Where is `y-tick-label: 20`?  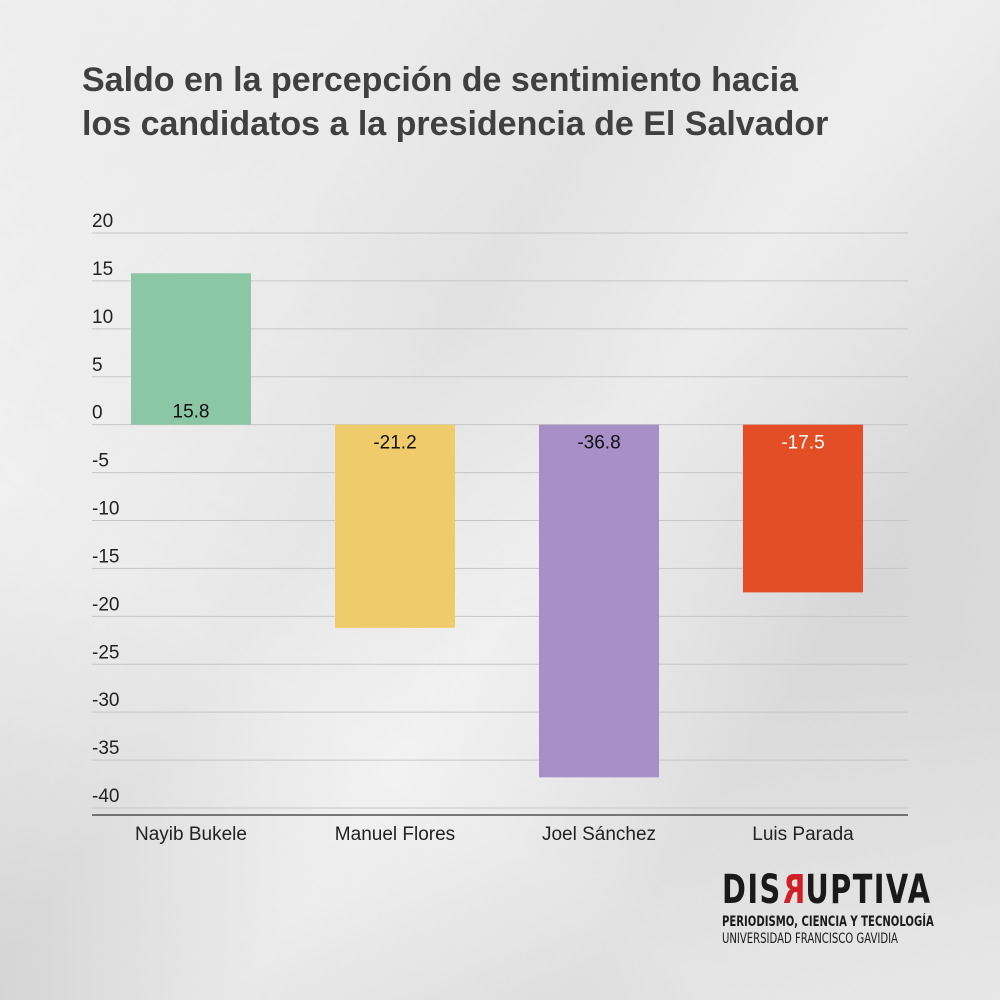 y-tick-label: 20 is located at coordinates (102, 221).